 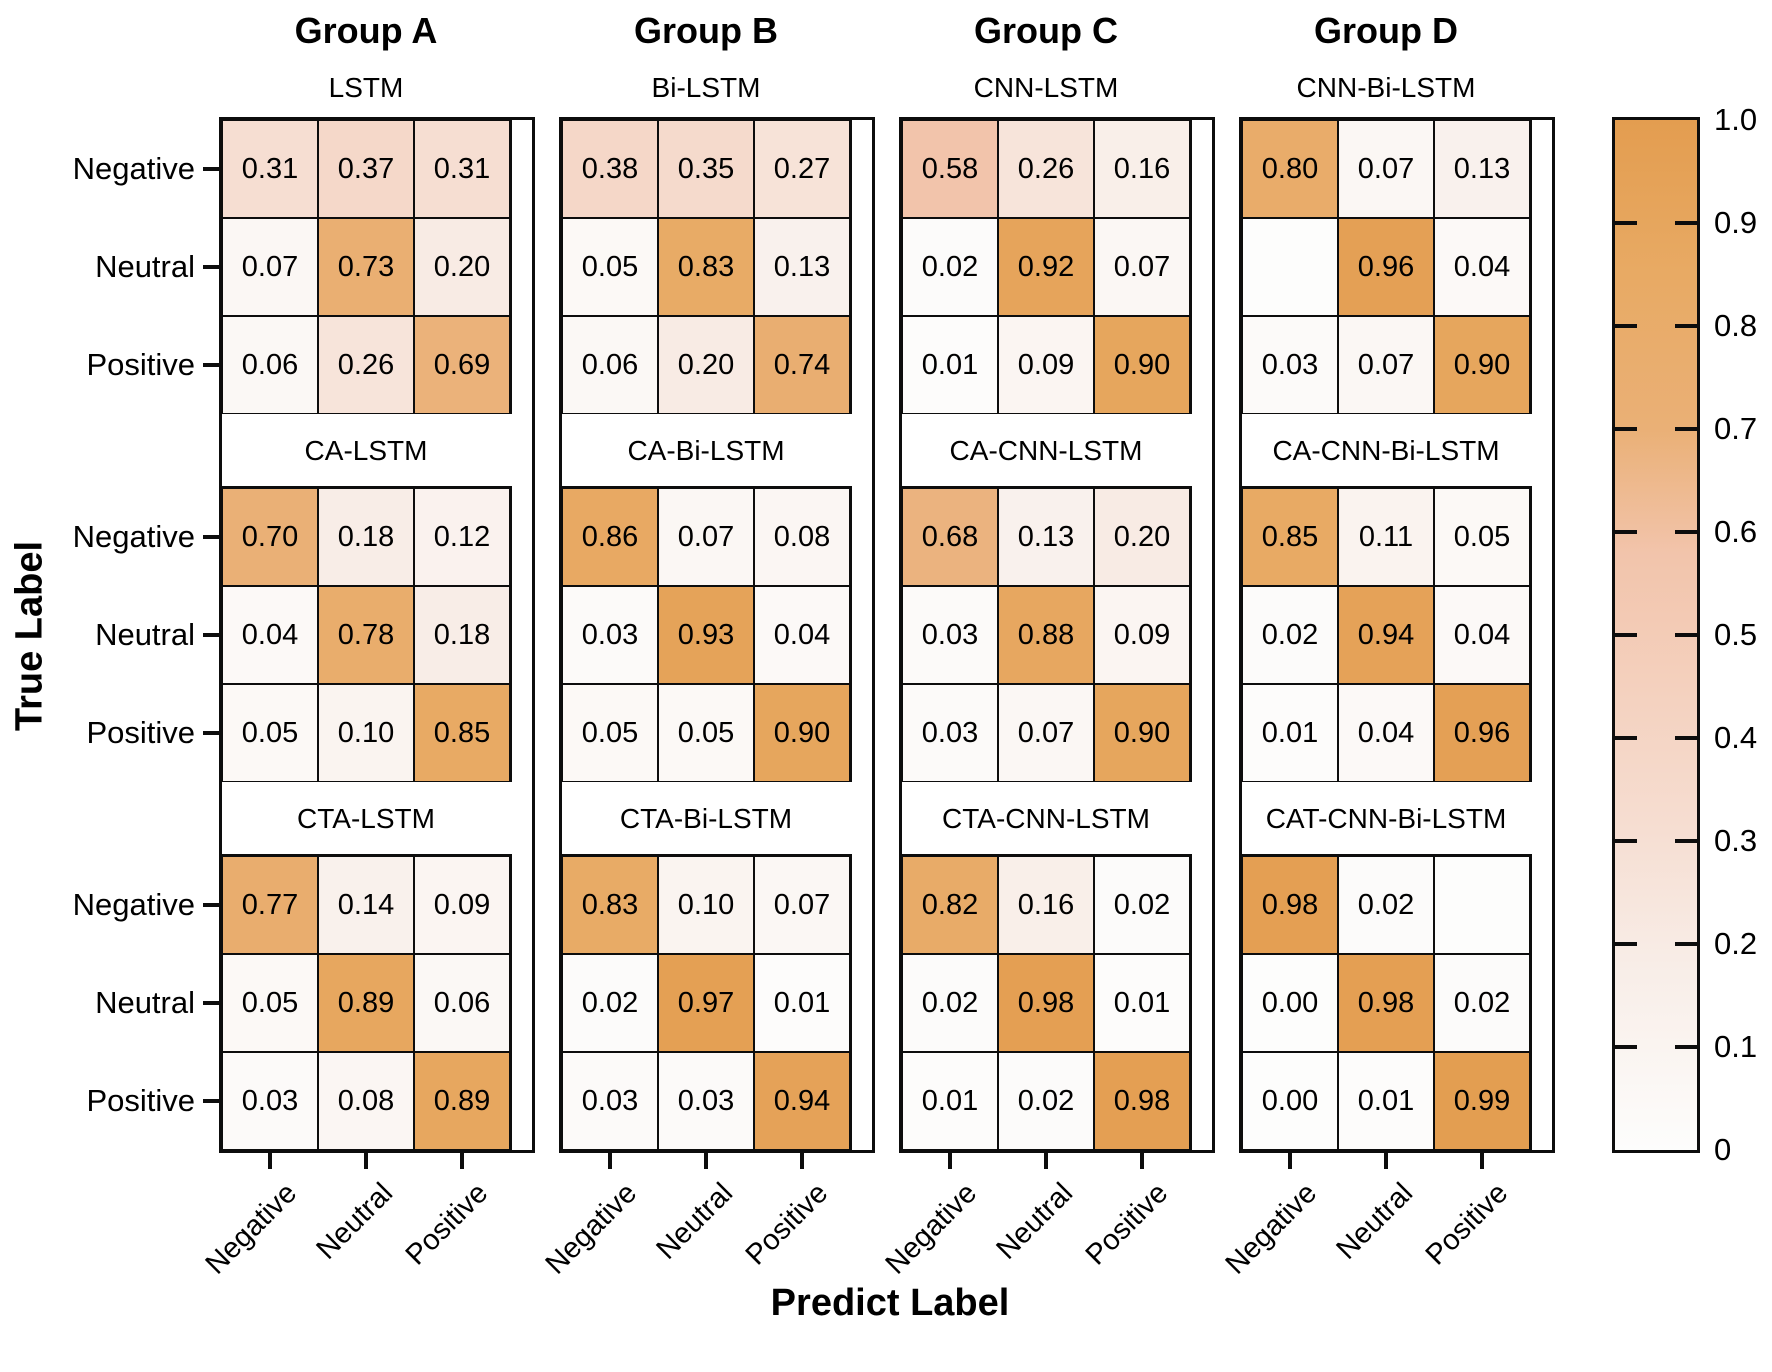 What do you see at coordinates (1386, 1003) in the screenshot?
I see `confusion-matrix: 0.98 0.02 0.00 0.98 0.02 0.00 0.01 0.99` at bounding box center [1386, 1003].